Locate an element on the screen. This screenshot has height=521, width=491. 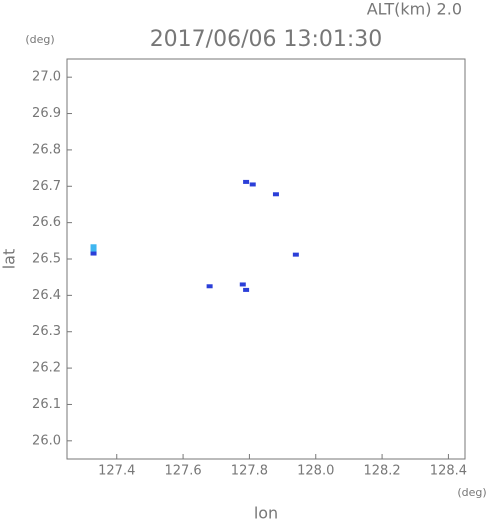
y-tick-label: 26.2 is located at coordinates (46, 368).